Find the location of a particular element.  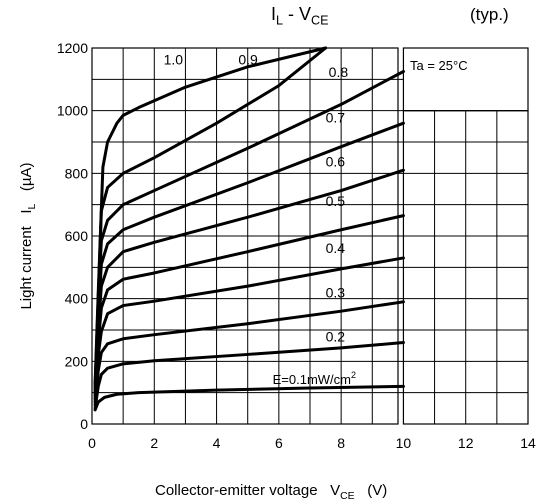

x-tick-label: 12 is located at coordinates (466, 443).